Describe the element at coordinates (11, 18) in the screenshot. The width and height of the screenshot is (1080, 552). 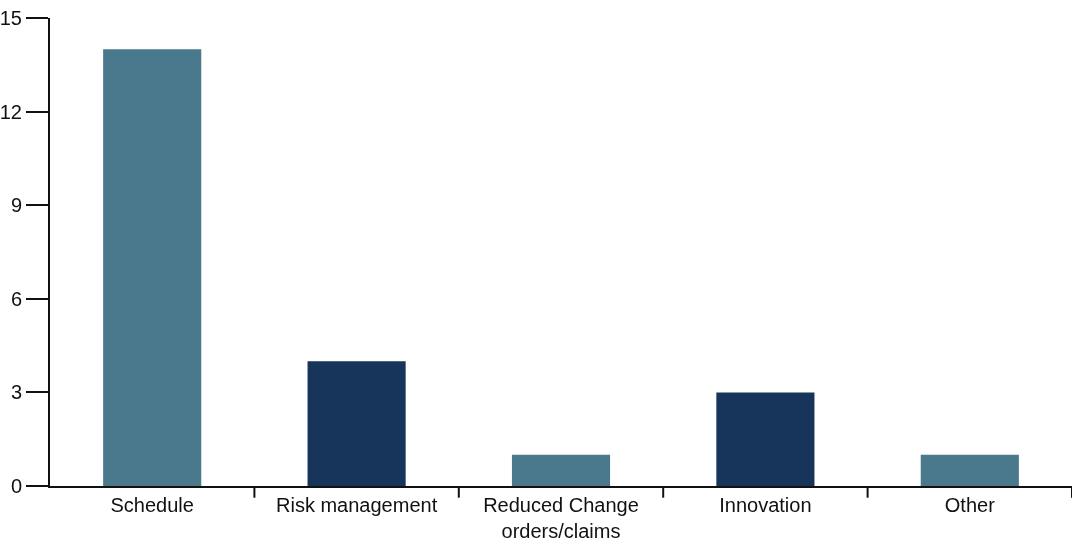
I see `y-tick-label: 15` at that location.